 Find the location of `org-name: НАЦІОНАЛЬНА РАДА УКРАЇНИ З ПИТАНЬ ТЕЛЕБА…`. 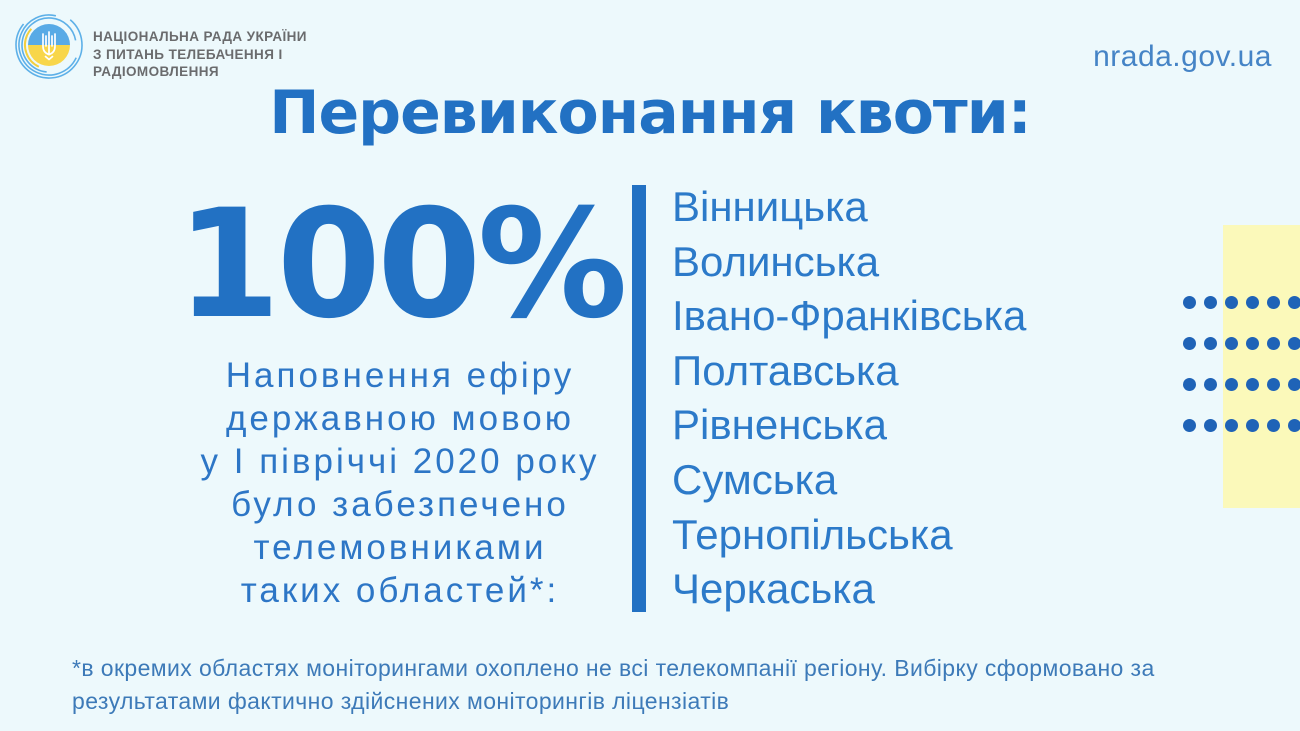

org-name: НАЦІОНАЛЬНА РАДА УКРАЇНИ З ПИТАНЬ ТЕЛЕБА… is located at coordinates (200, 54).